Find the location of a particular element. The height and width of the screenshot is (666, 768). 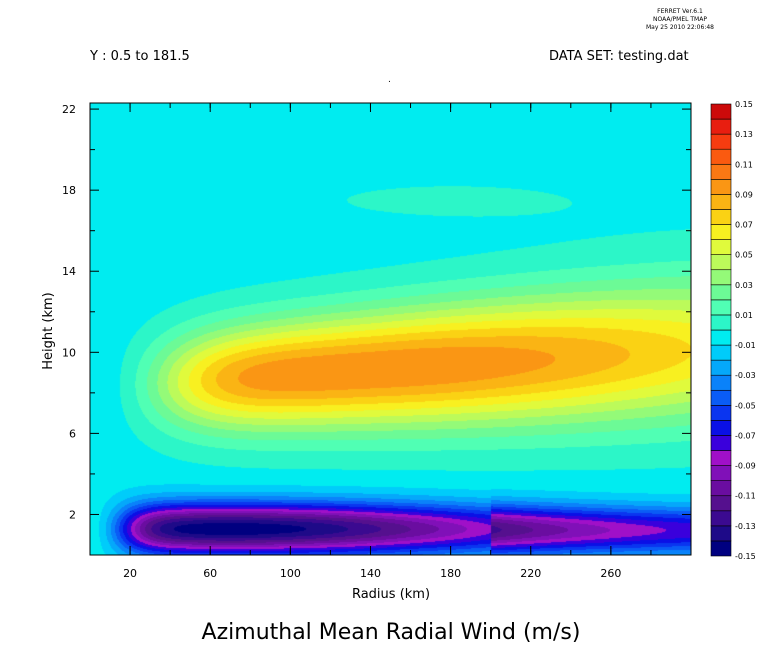

x-axis-label: Radius (km) is located at coordinates (391, 594).